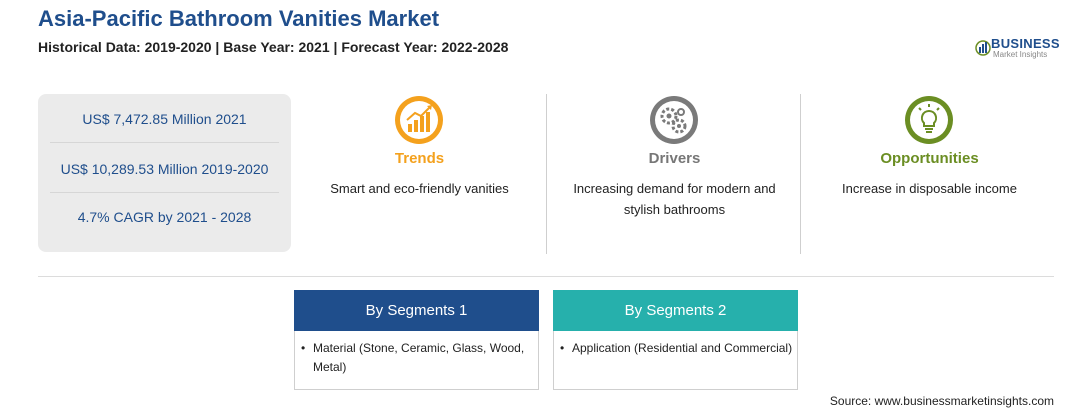  Describe the element at coordinates (941, 401) in the screenshot. I see `source-link: Source: www.businessmarketinsights.com` at that location.